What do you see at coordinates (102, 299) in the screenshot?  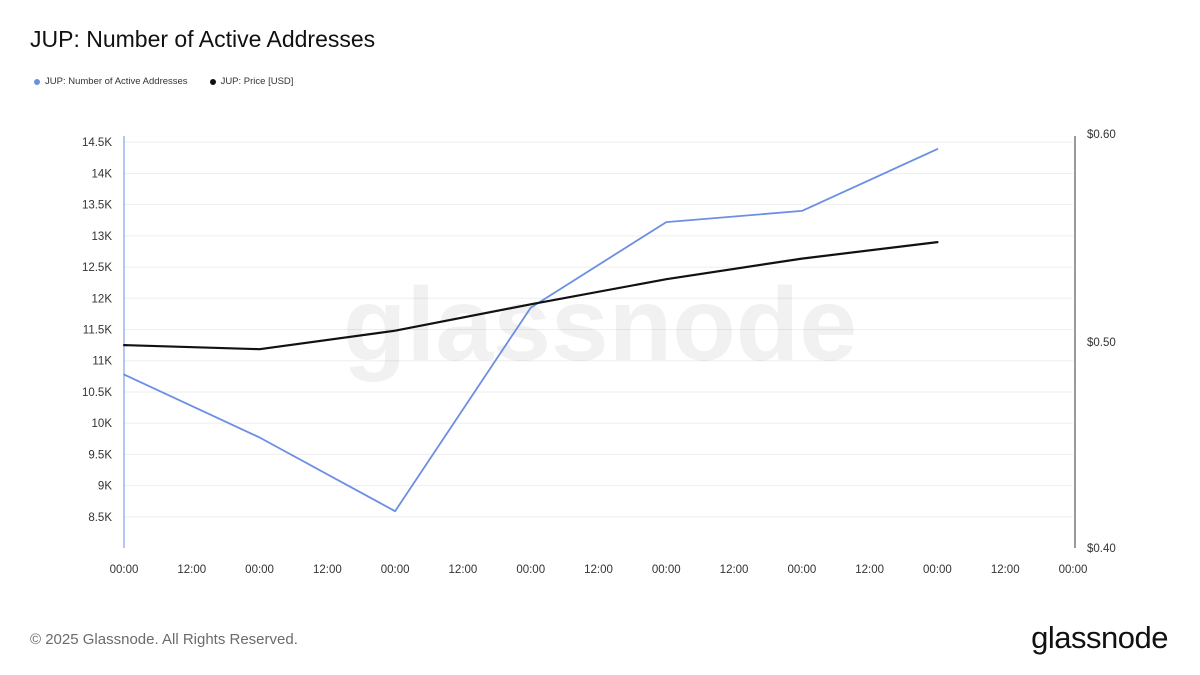 I see `y-left-tick-label: 12K` at bounding box center [102, 299].